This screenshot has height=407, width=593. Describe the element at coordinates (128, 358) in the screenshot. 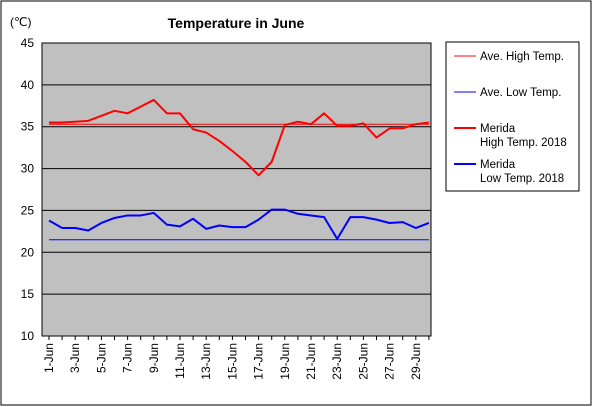

I see `x-tick-label: 7-Jun` at that location.